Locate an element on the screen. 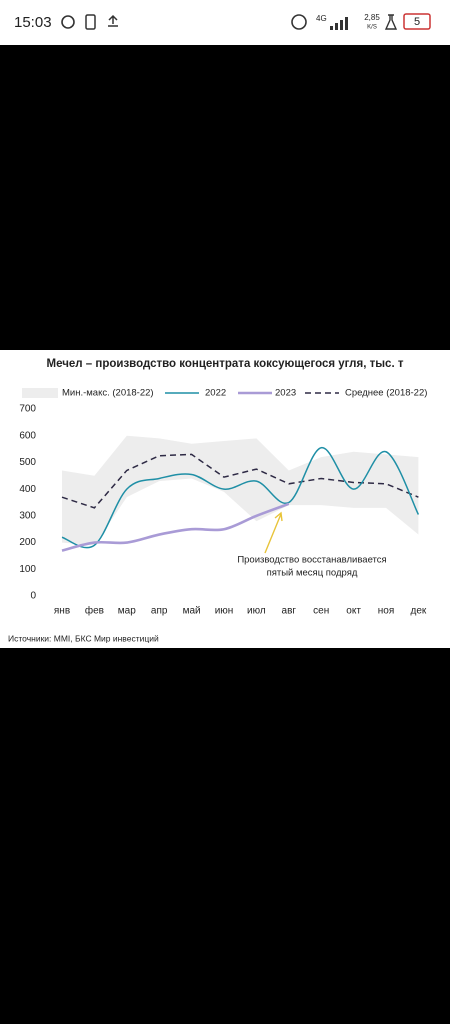  net-speed-unit: K/S is located at coordinates (372, 28).